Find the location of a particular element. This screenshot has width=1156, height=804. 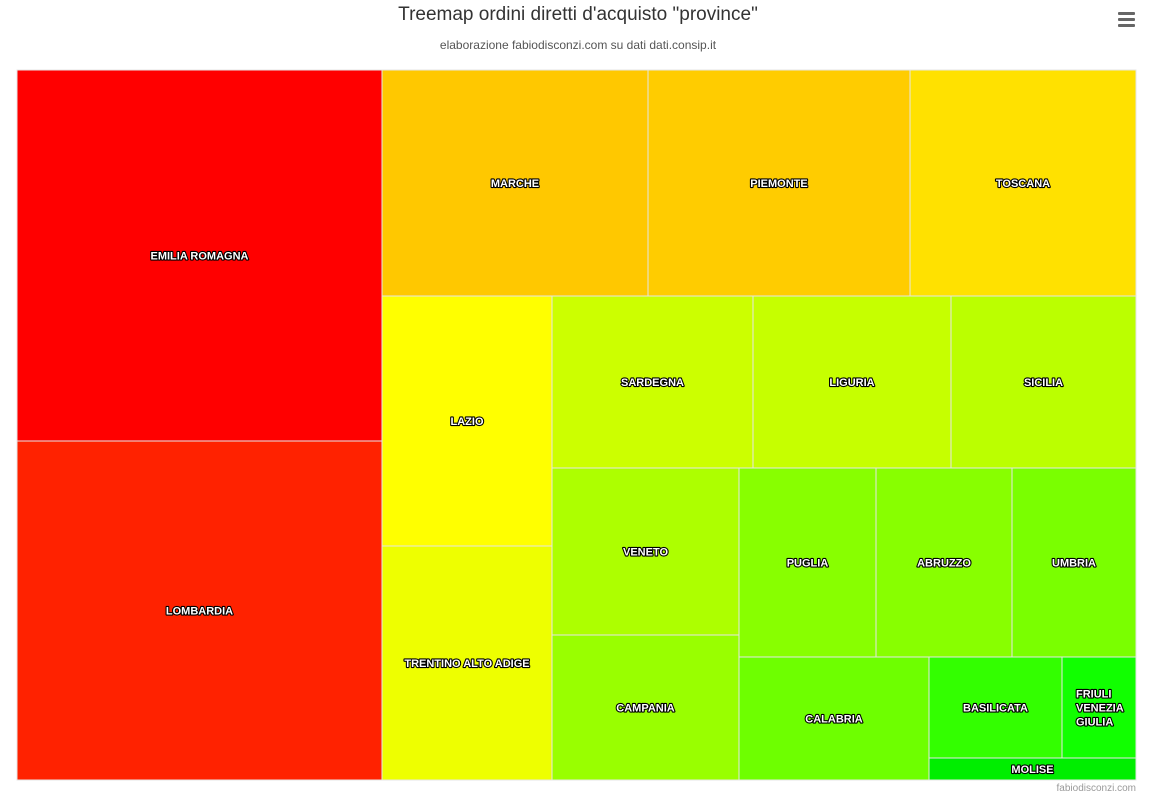

treemap-label: LIGURIA is located at coordinates (851, 383).